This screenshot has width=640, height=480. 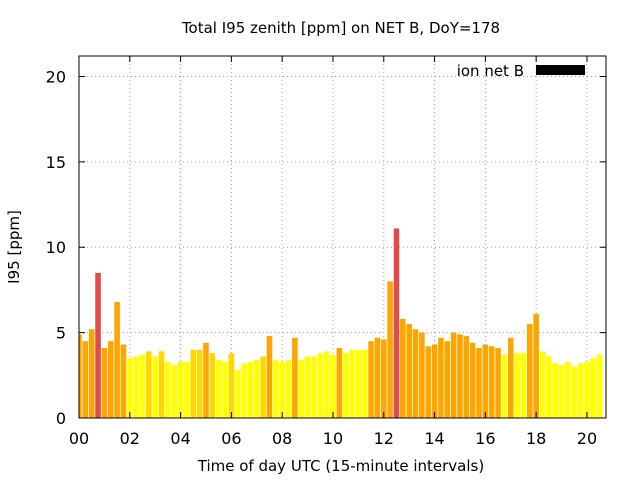 I want to click on legend-swatch, so click(x=560, y=70).